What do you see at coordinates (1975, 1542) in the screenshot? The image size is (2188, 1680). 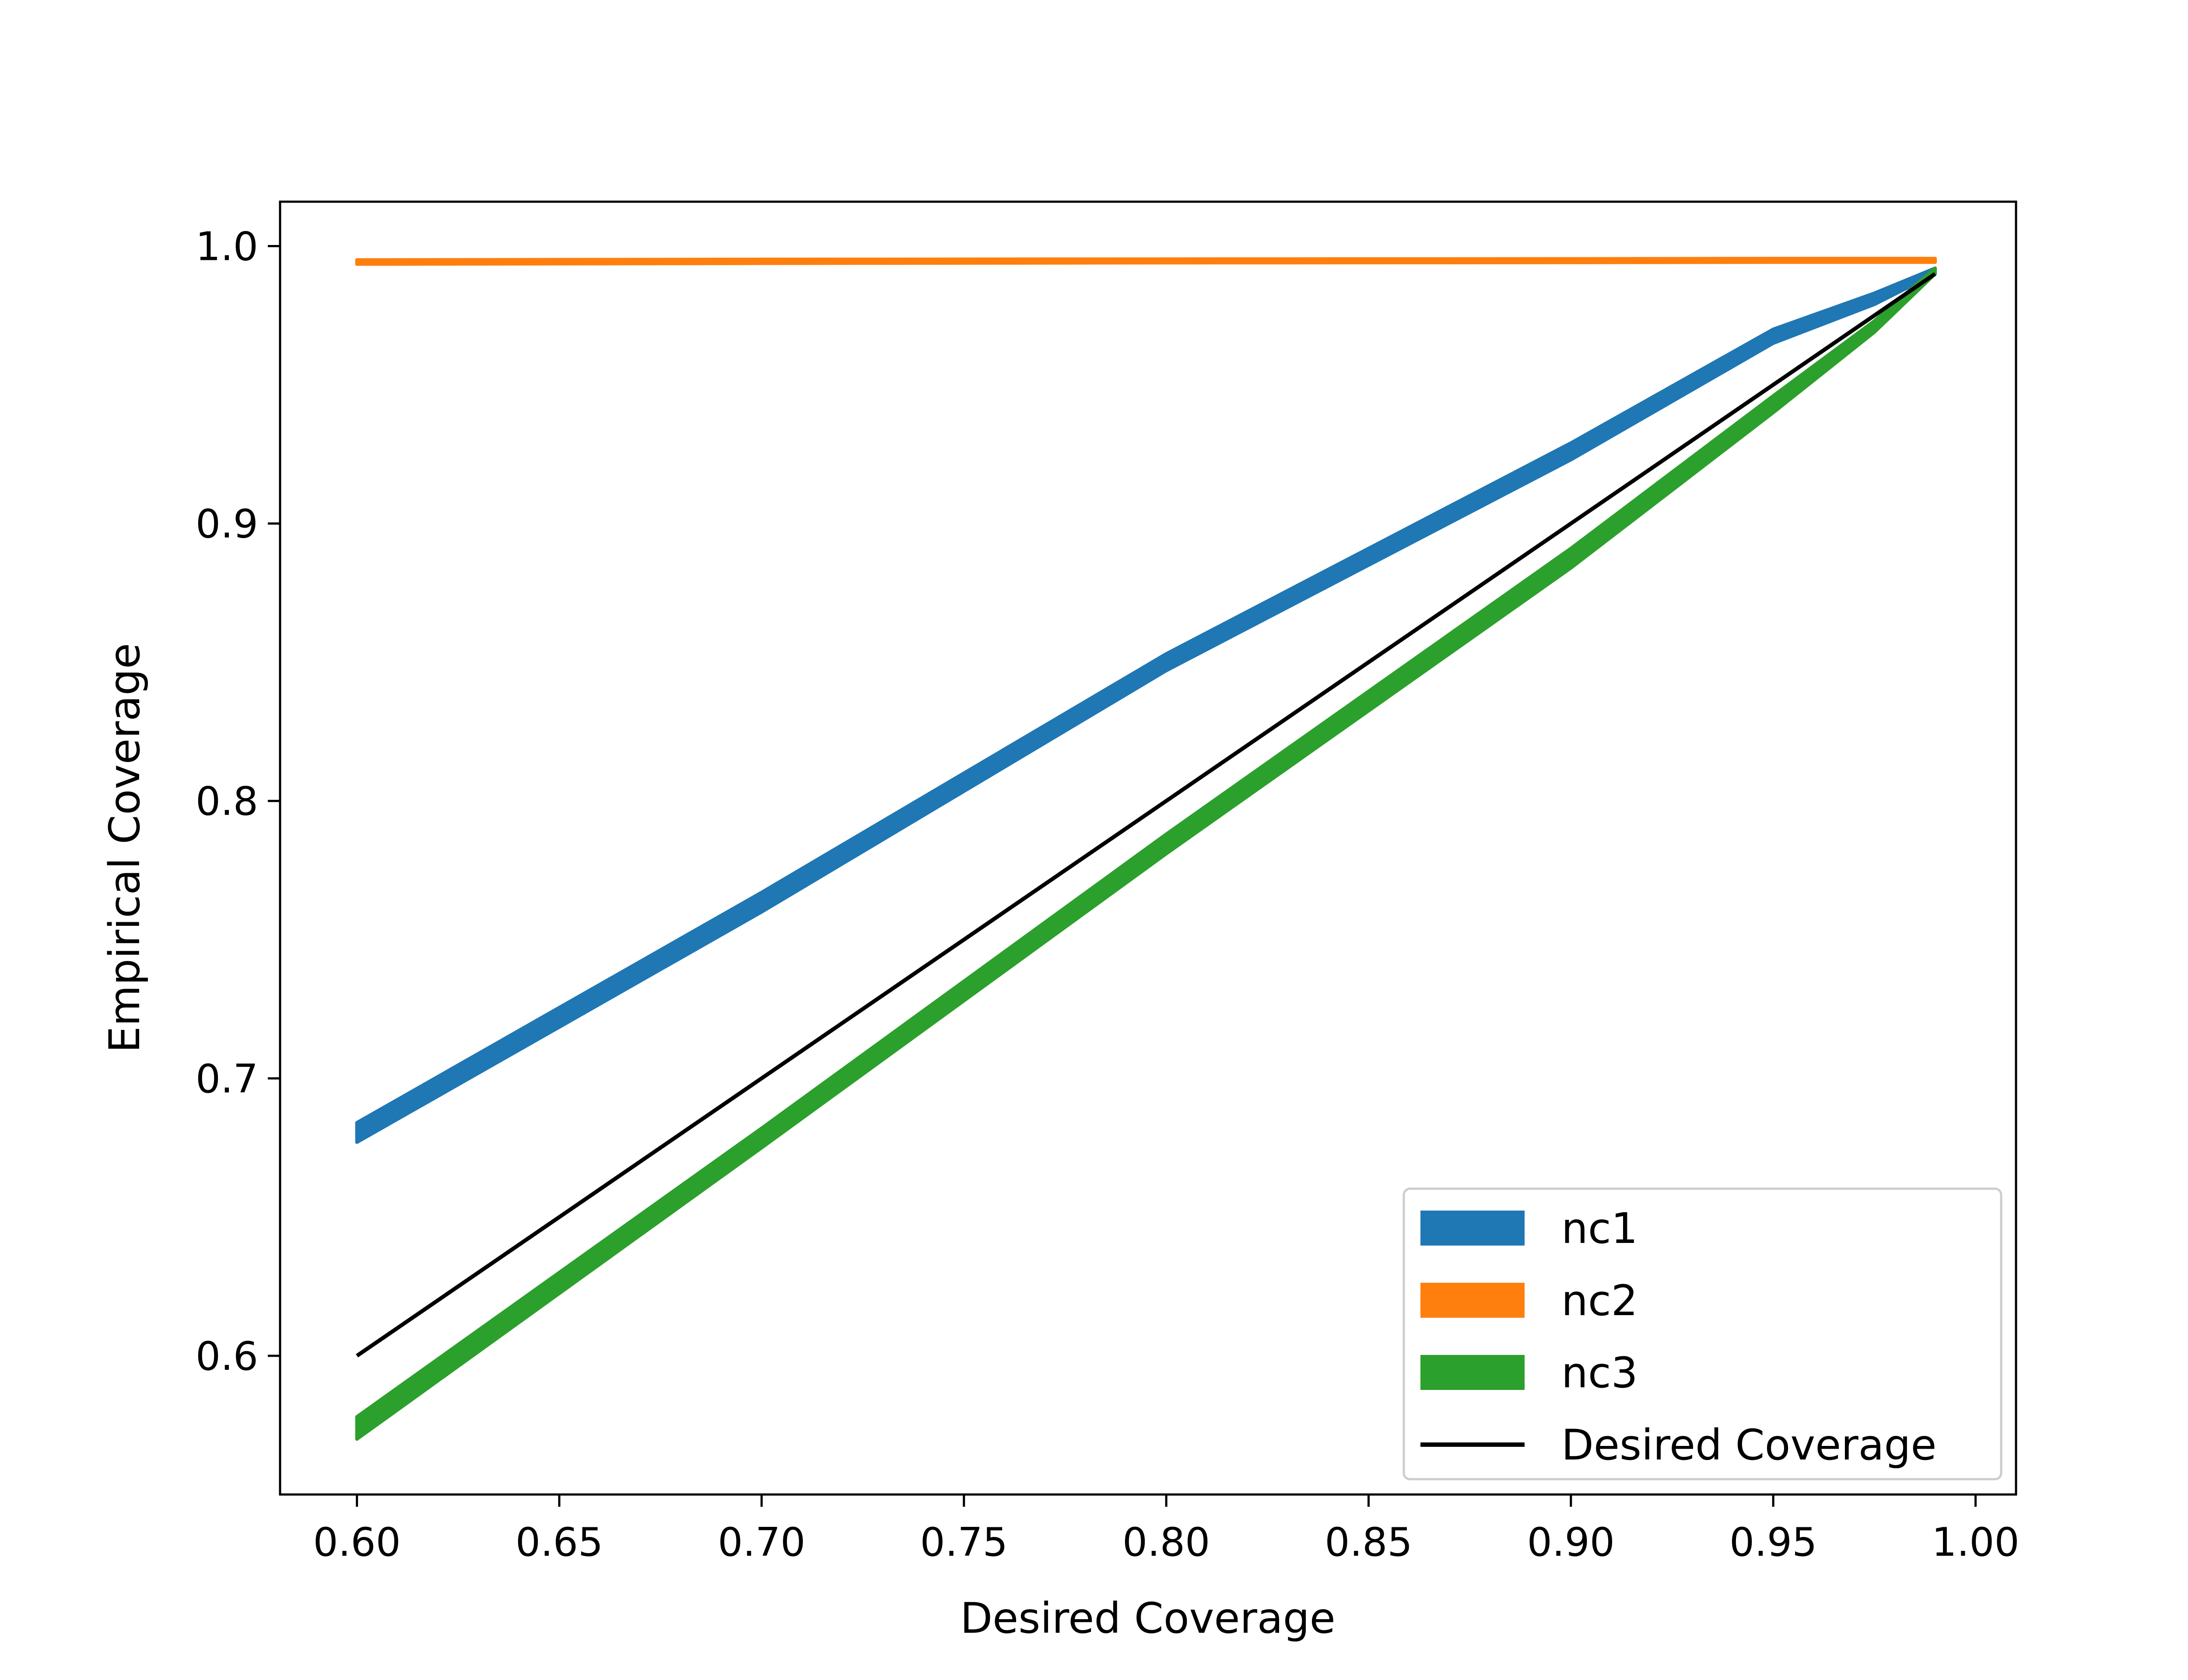 I see `x-tick-label: 1.00` at bounding box center [1975, 1542].